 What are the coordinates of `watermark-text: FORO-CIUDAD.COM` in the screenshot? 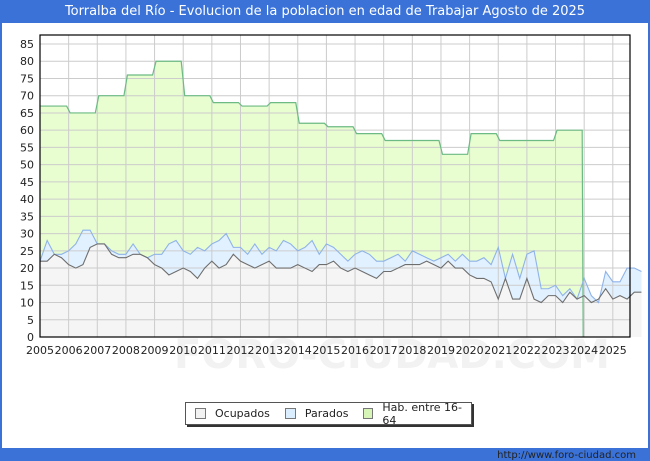 It's located at (392, 355).